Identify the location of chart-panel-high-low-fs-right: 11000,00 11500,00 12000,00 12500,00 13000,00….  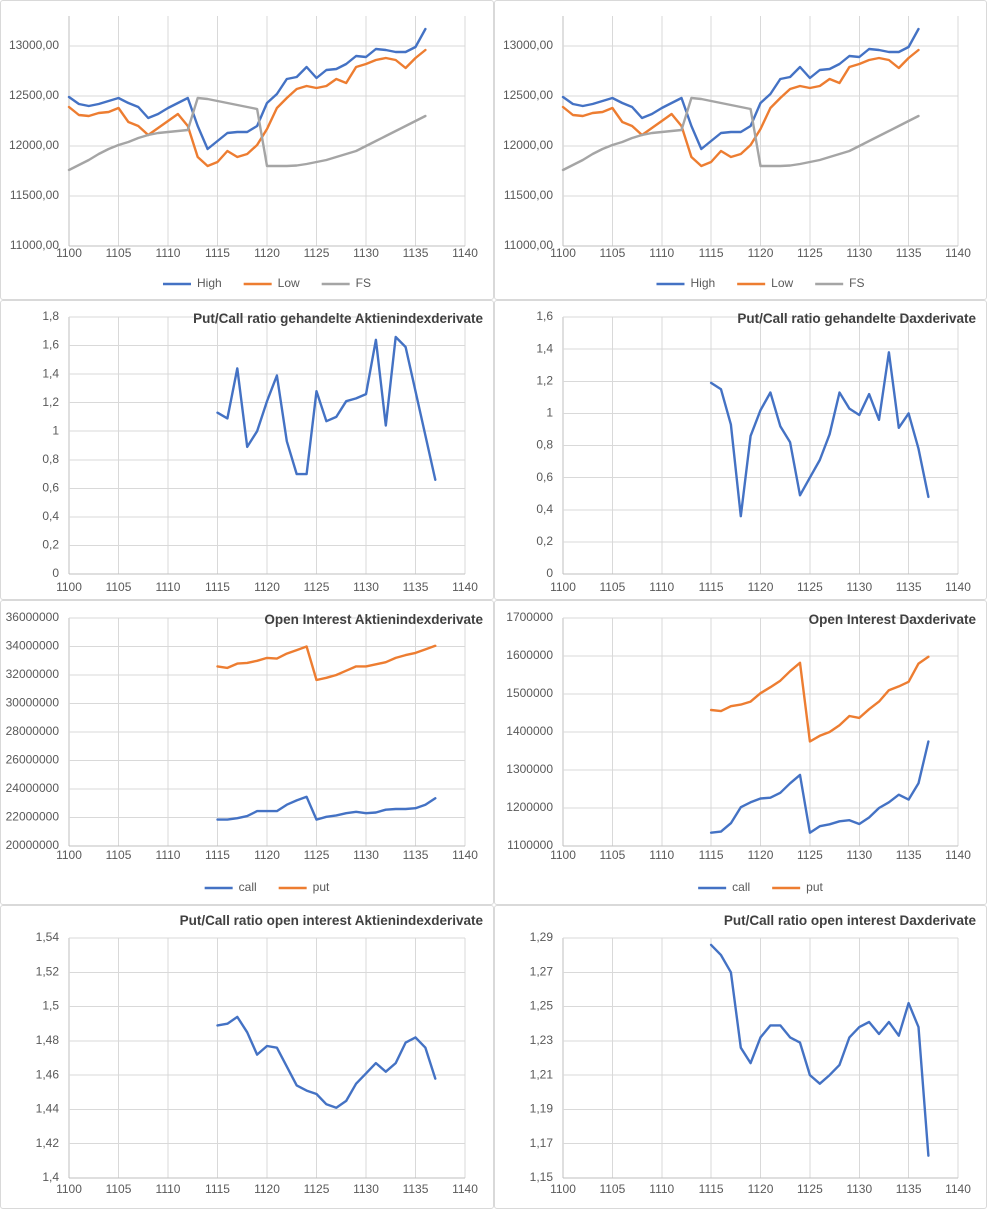
(740, 150).